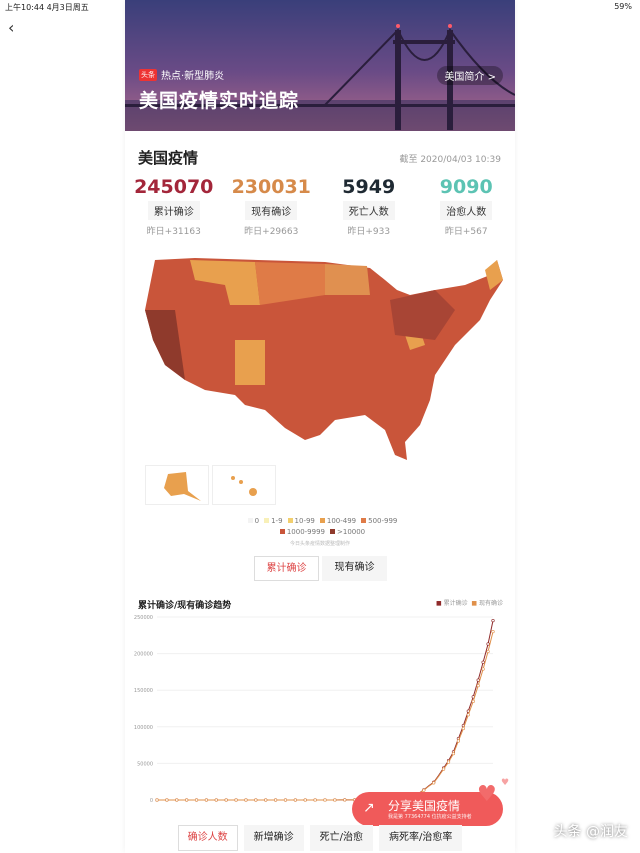  What do you see at coordinates (320, 77) in the screenshot?
I see `bridge-image` at bounding box center [320, 77].